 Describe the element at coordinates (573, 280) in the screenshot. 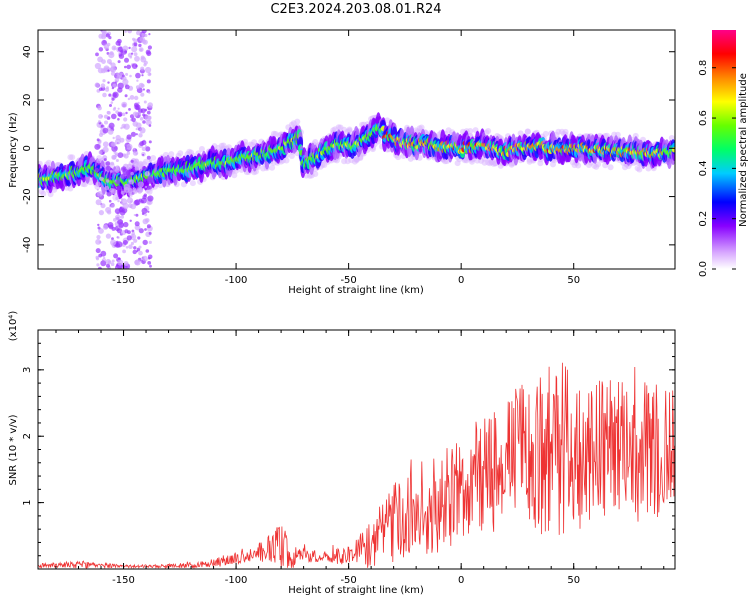

I see `x-tick-label: 50` at that location.